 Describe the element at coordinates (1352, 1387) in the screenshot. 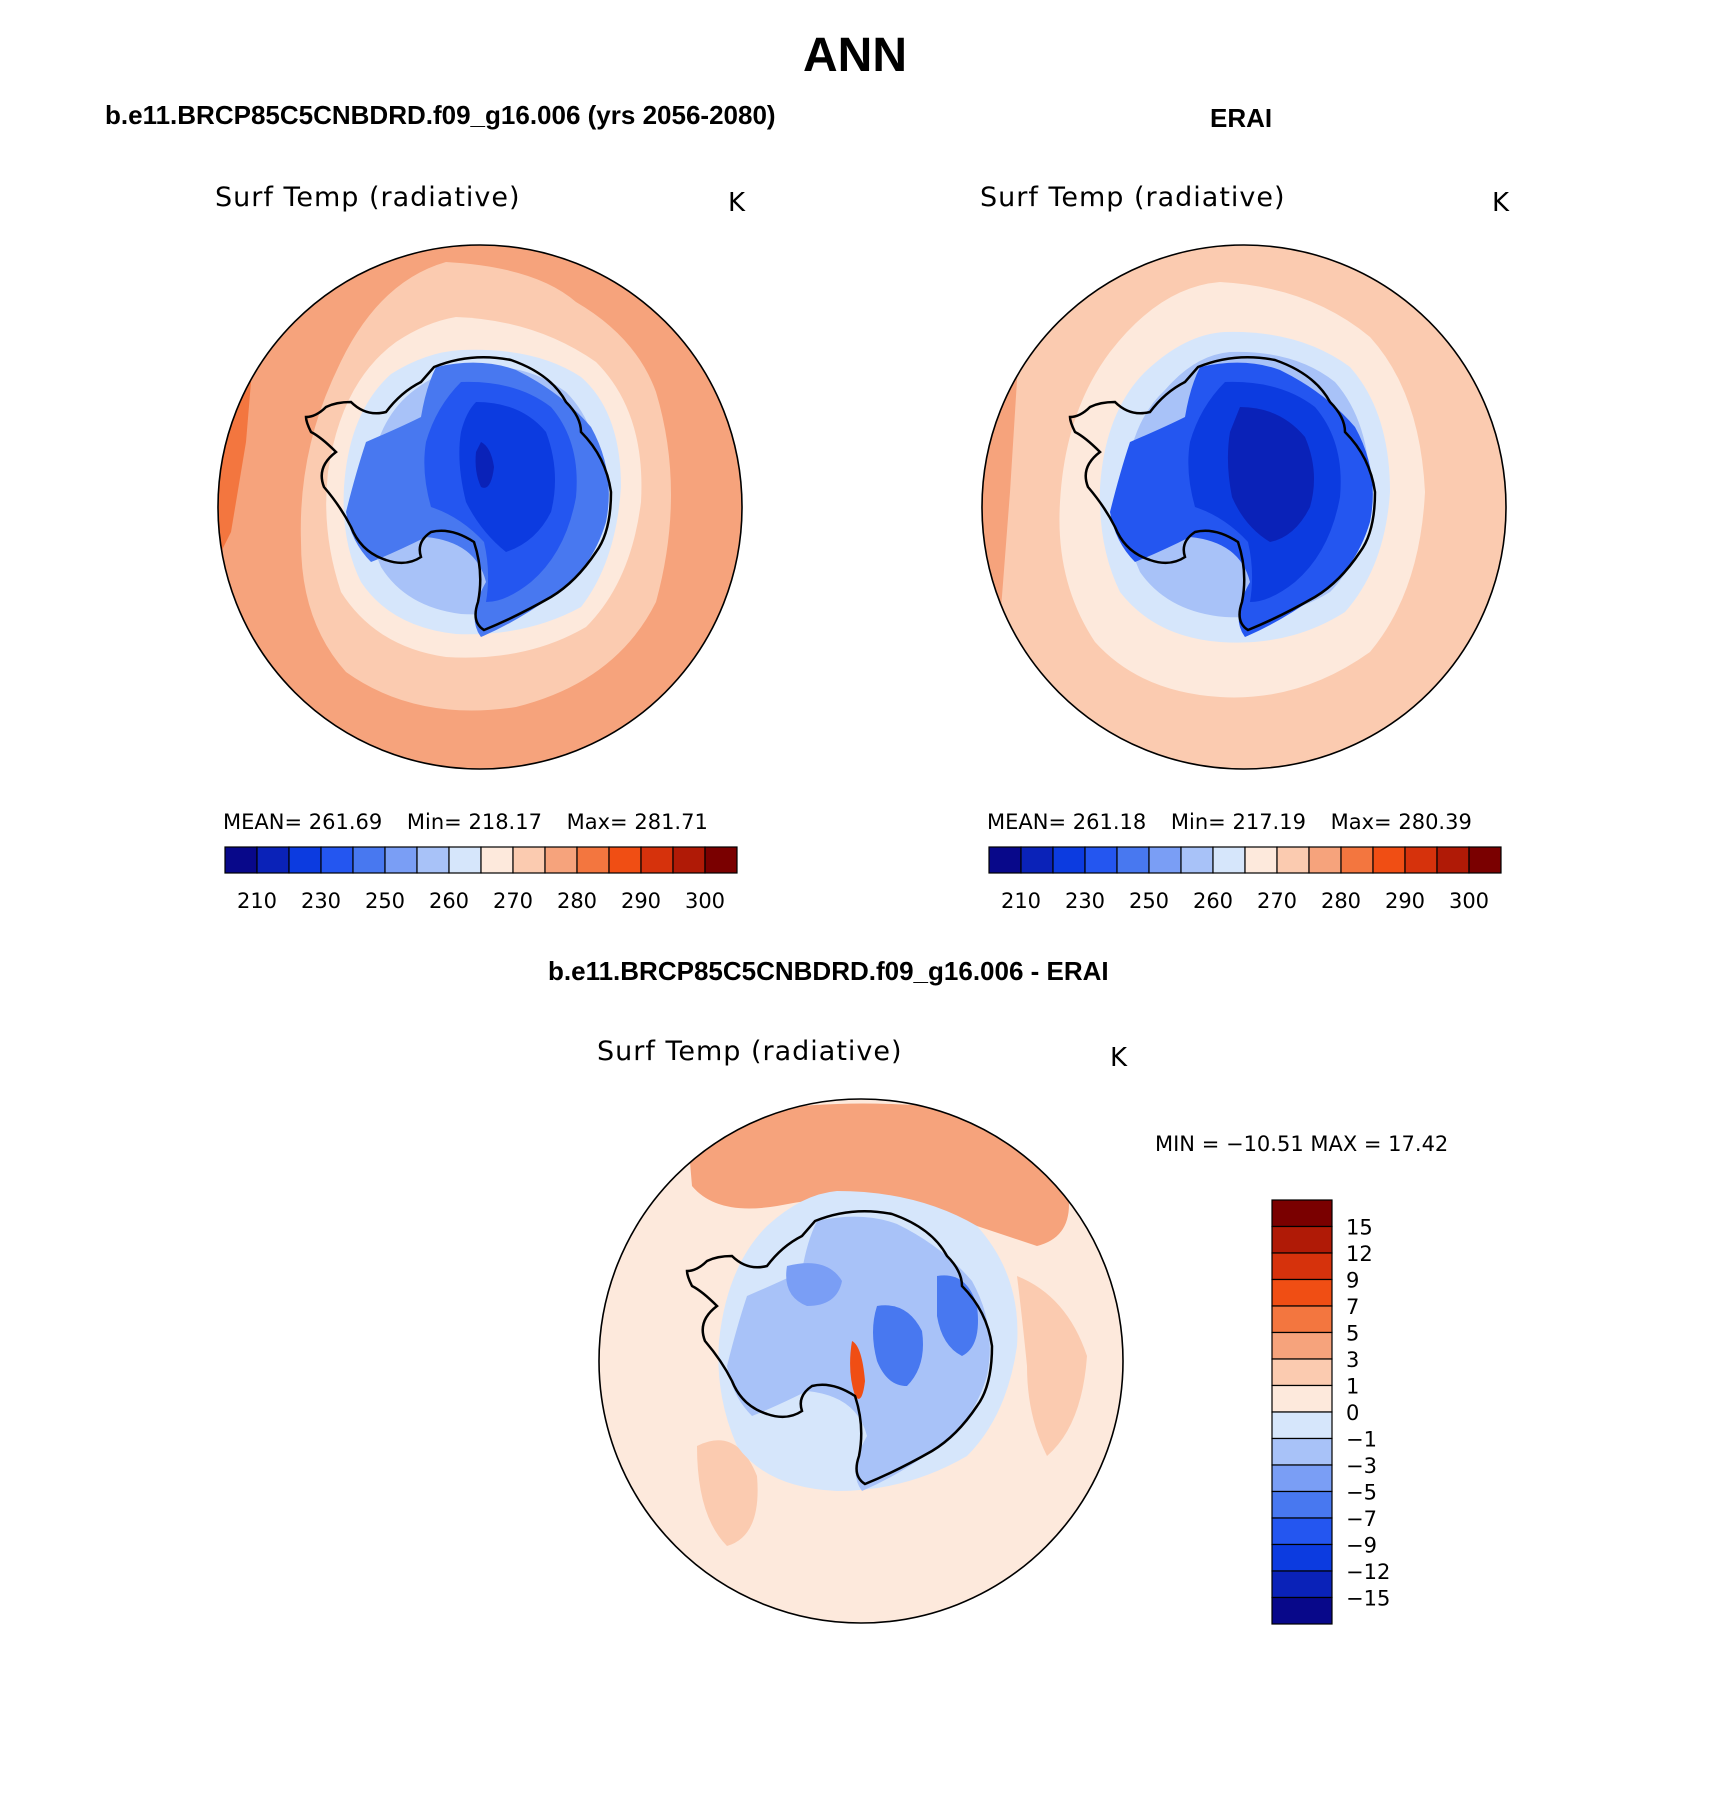

I see `colorbar-3-tick-label: 1` at that location.